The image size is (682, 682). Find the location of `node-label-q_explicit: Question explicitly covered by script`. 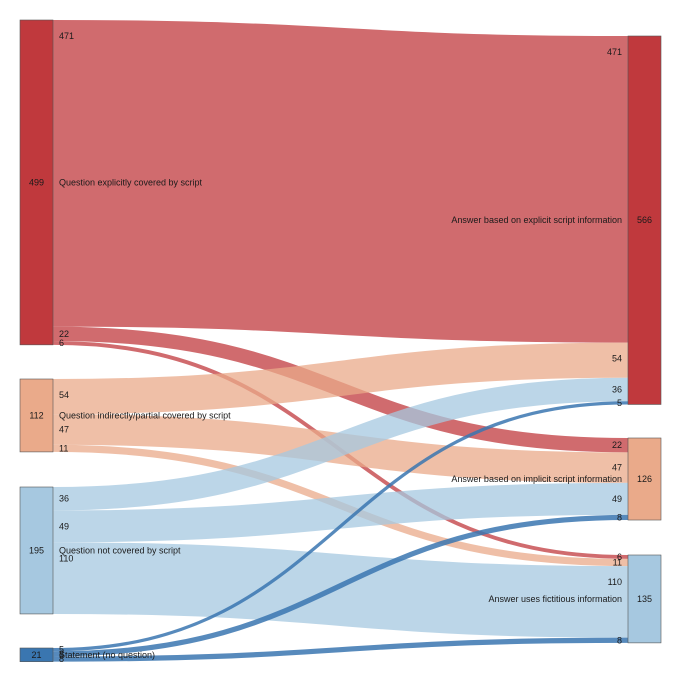

node-label-q_explicit: Question explicitly covered by script is located at coordinates (131, 182).